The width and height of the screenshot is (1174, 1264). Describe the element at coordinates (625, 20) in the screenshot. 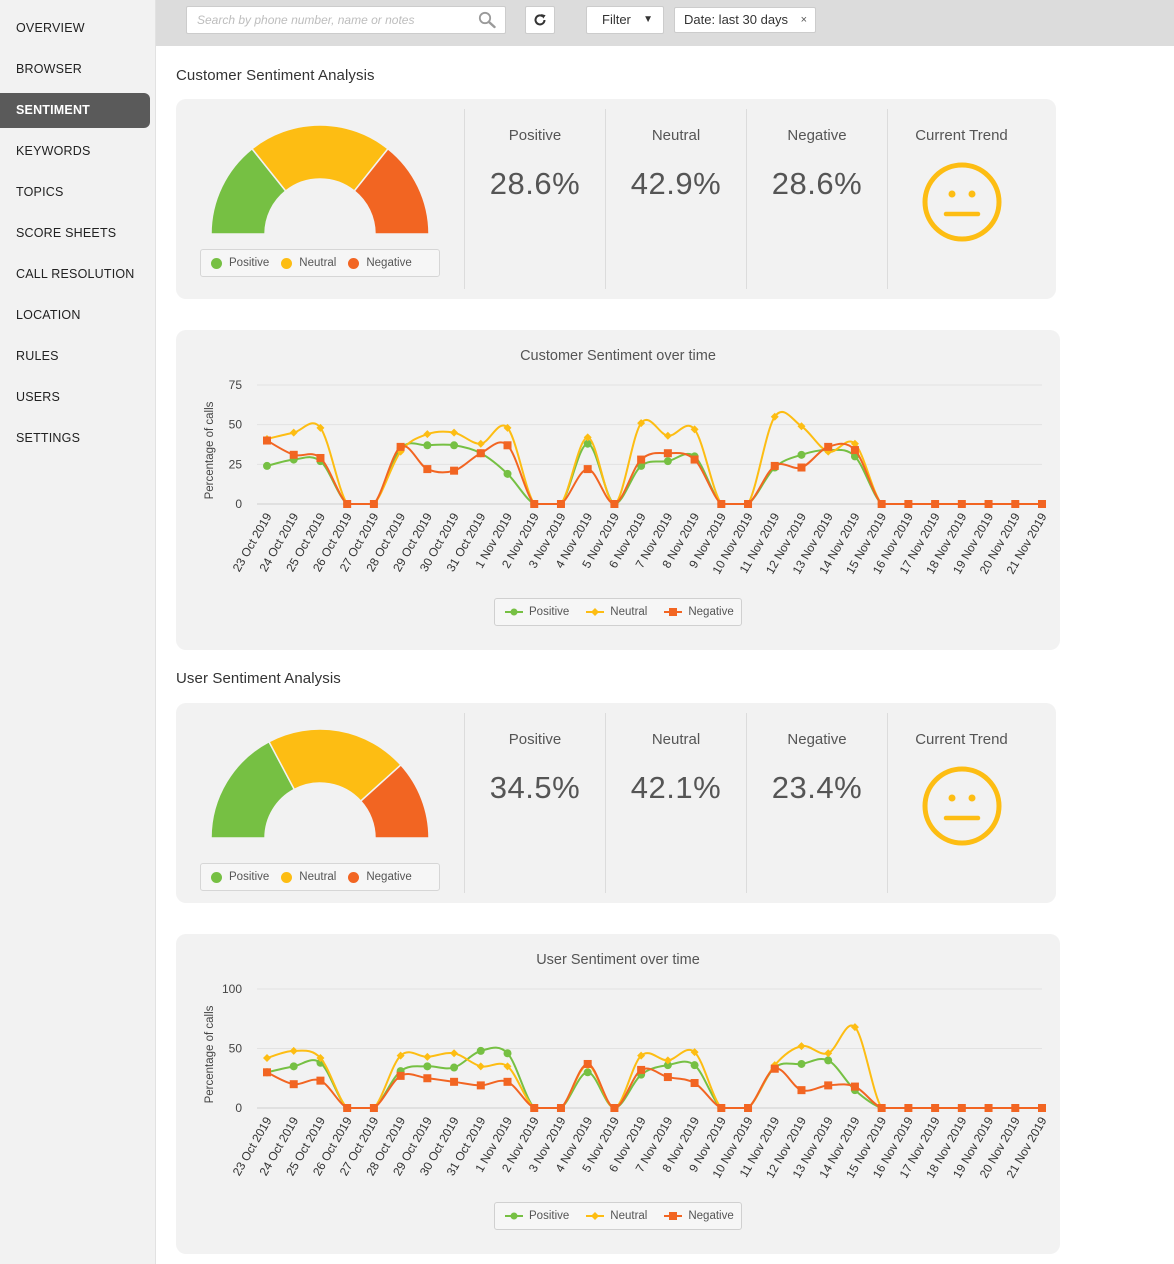

I see `filter-dropdown: Filter ▼` at that location.